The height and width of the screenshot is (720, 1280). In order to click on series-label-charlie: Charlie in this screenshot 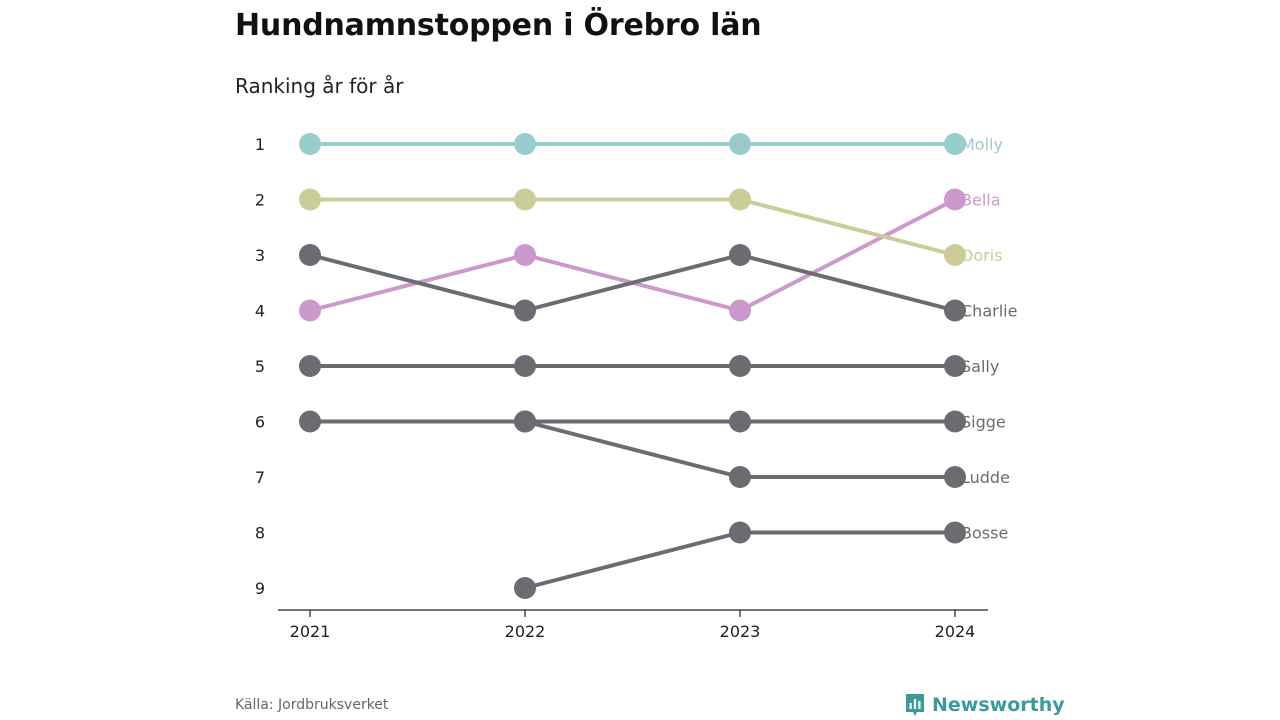, I will do `click(989, 311)`.